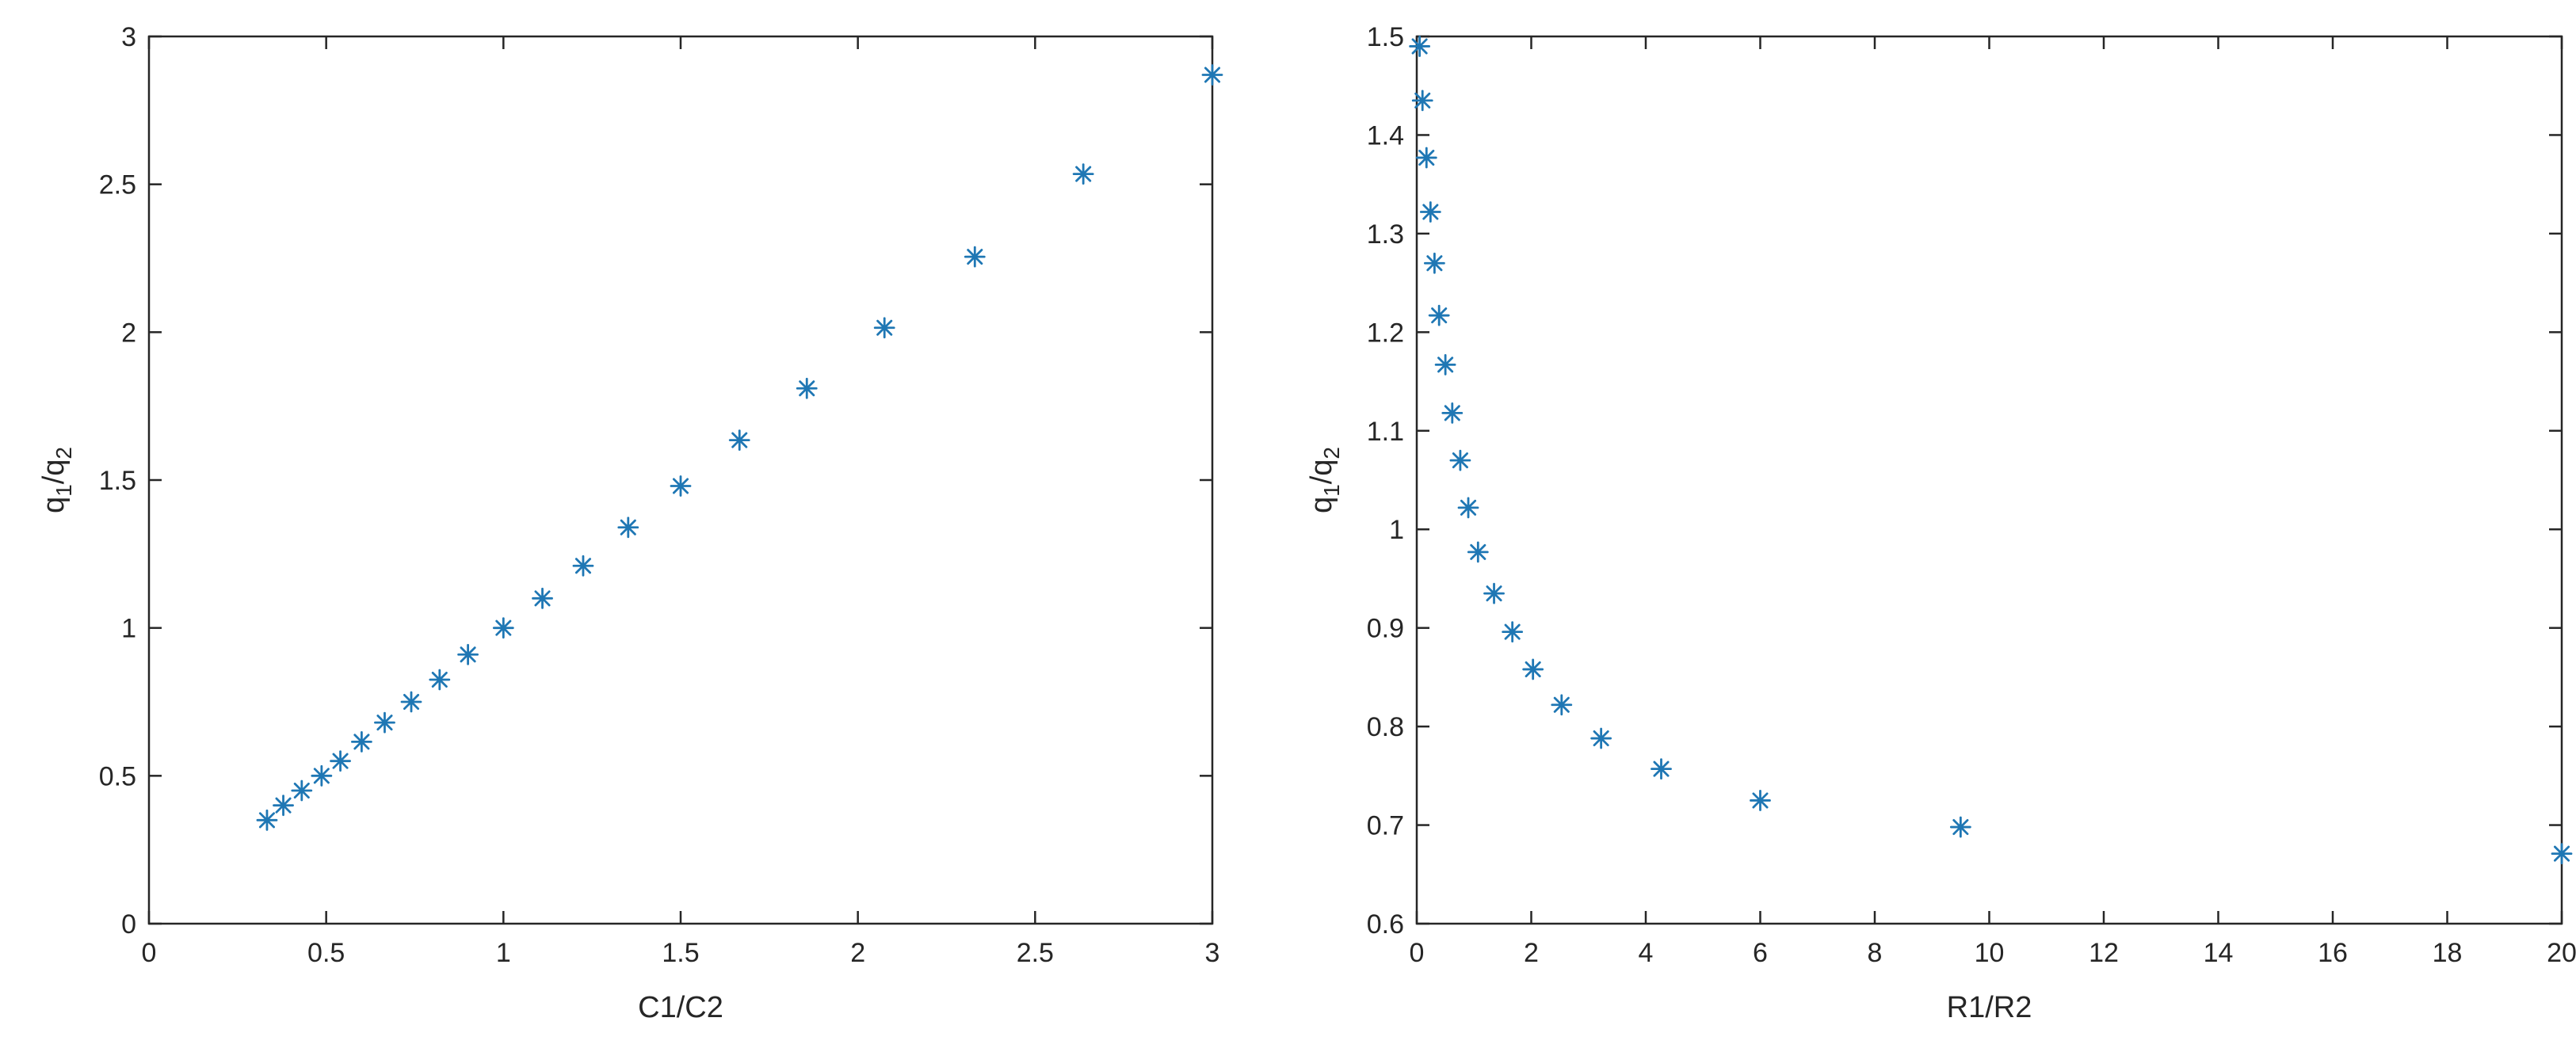 Image resolution: width=2576 pixels, height=1052 pixels. I want to click on y-tick-label: 1.3, so click(1385, 234).